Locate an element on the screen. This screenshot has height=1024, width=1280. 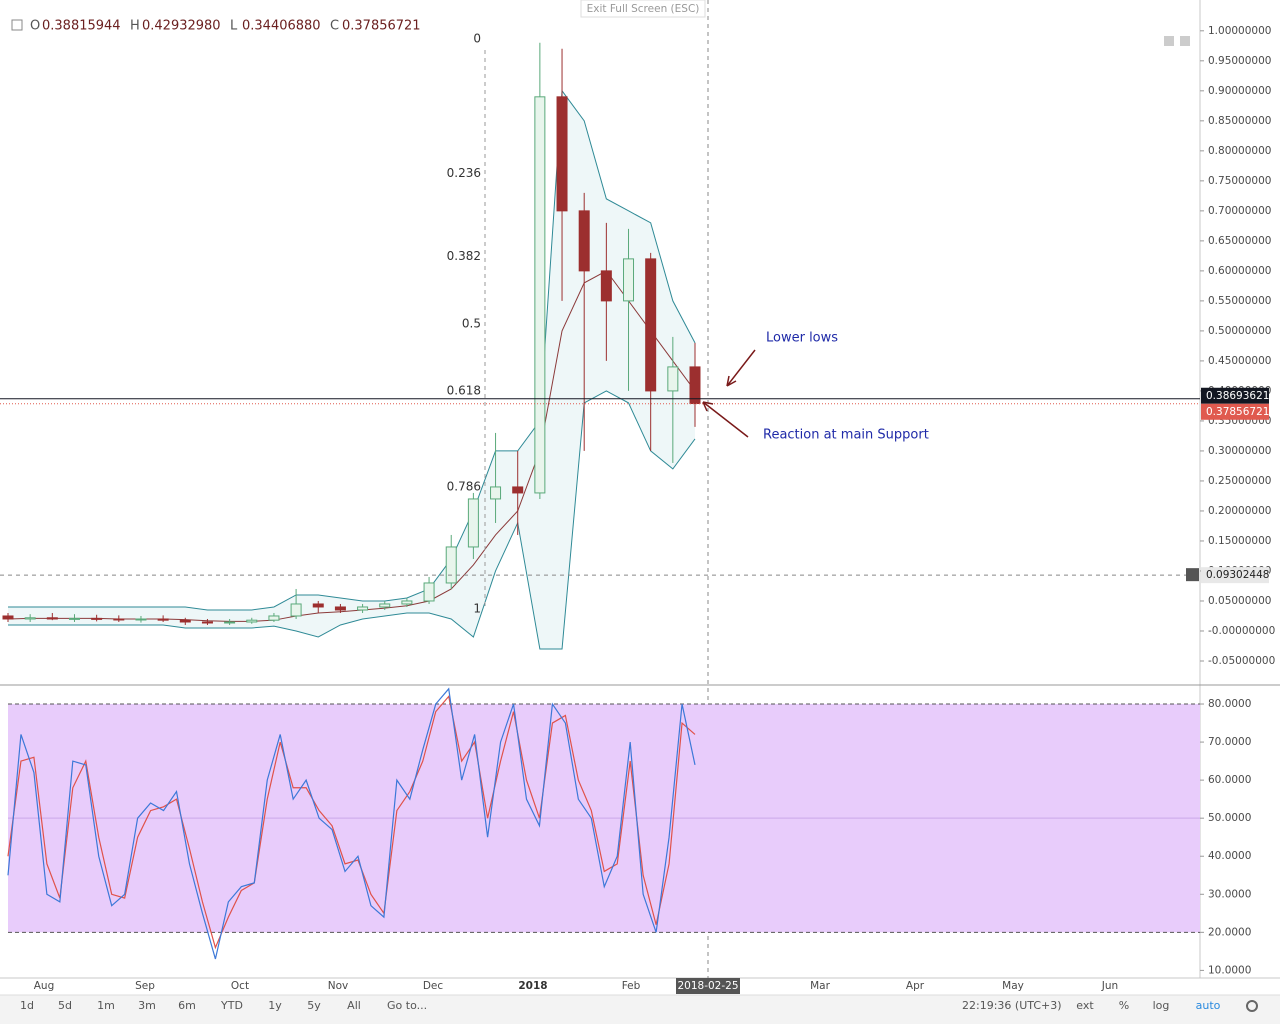
range-button: 5d is located at coordinates (65, 1005).